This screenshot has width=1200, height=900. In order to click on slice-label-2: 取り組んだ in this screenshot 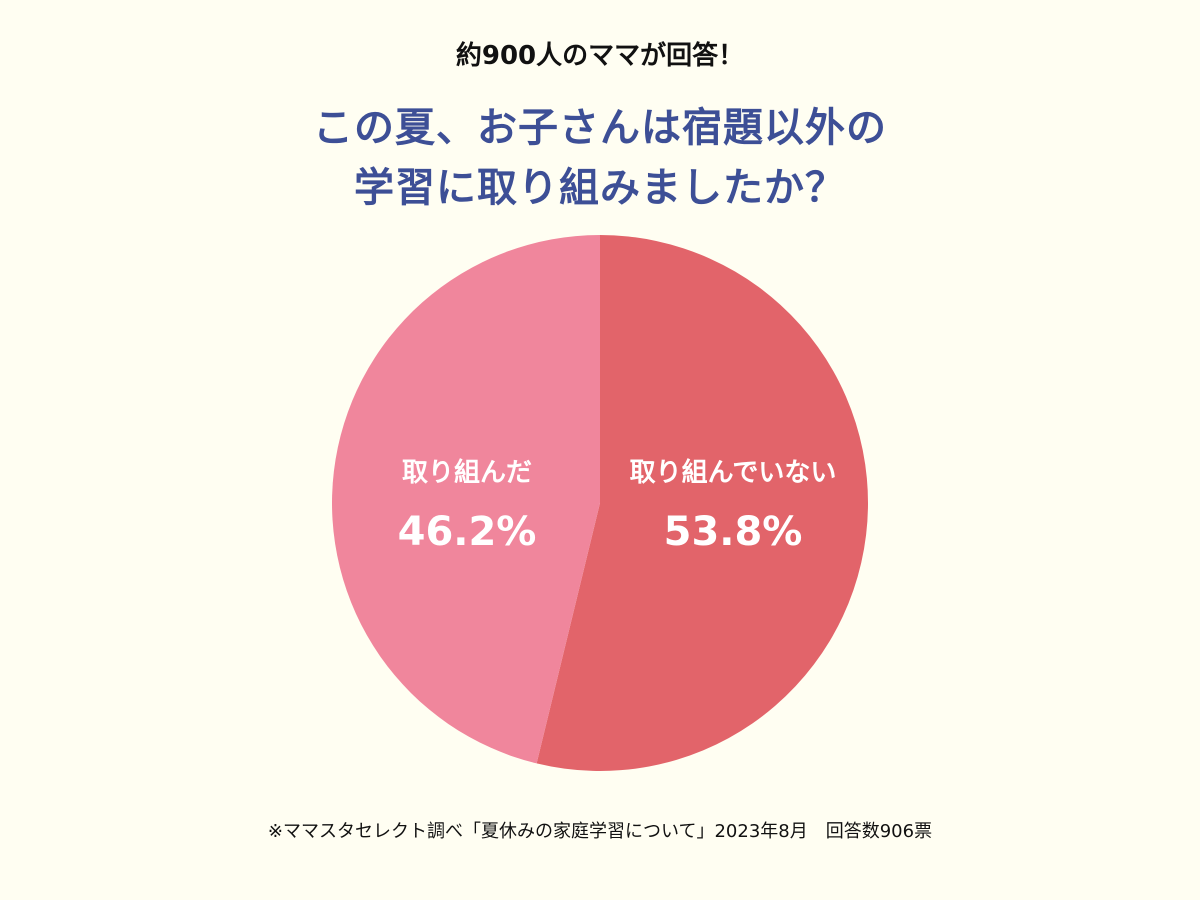, I will do `click(467, 472)`.